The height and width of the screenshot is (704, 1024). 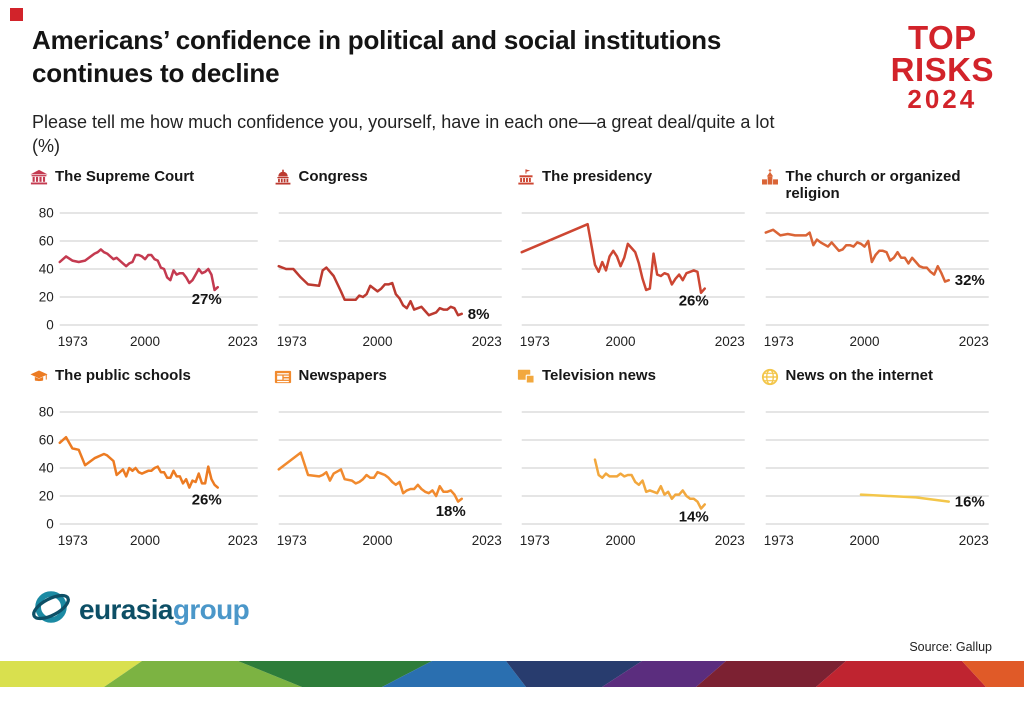 I want to click on chart-title: Congress, so click(x=333, y=176).